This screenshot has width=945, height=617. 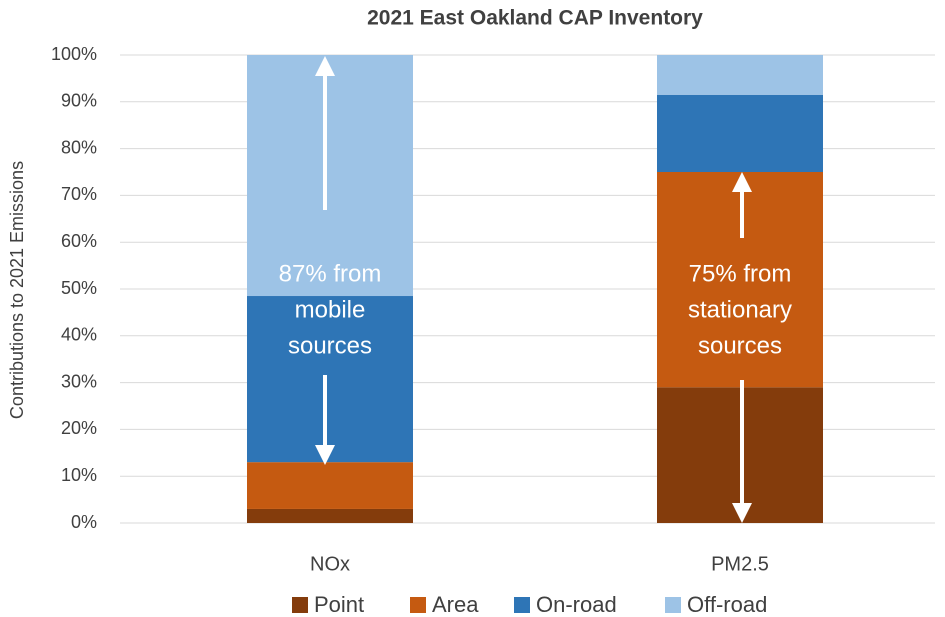 What do you see at coordinates (79, 475) in the screenshot?
I see `y-tick-label: 10%` at bounding box center [79, 475].